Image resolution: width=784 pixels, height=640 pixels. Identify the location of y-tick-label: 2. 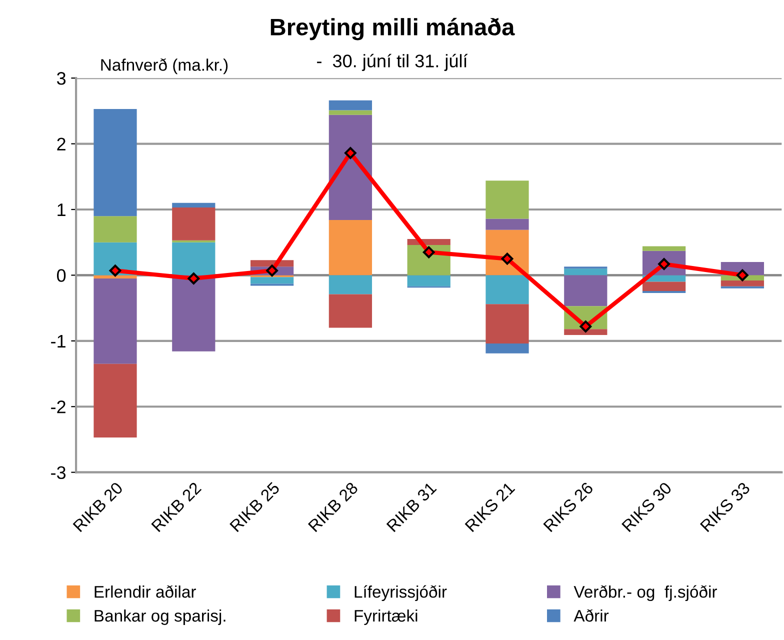
(61, 144).